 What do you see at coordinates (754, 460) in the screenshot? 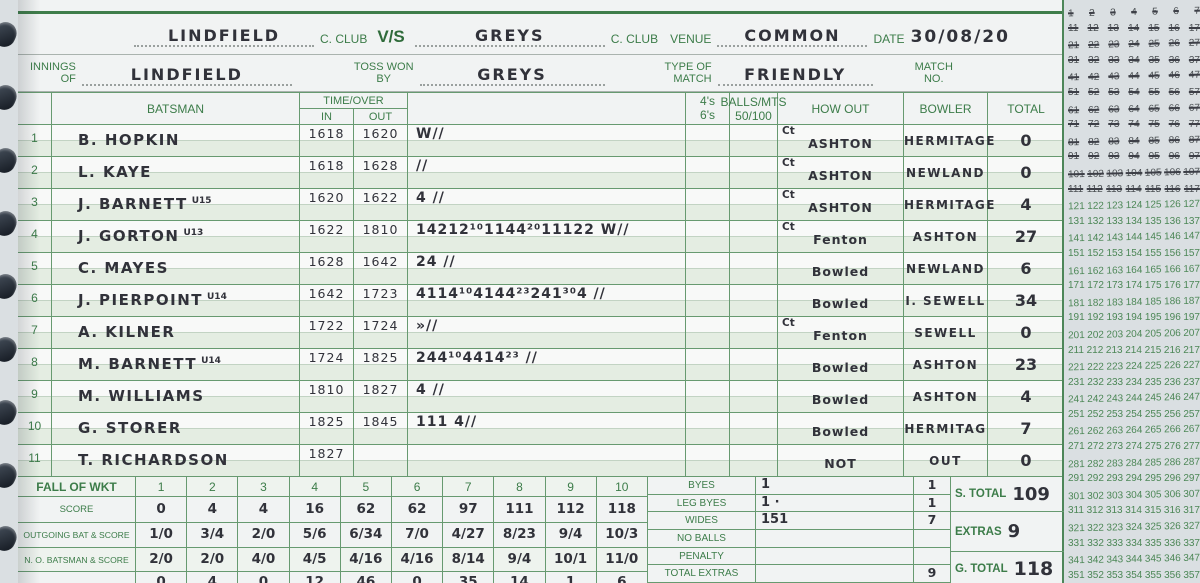
I see `balls-mts-cell` at bounding box center [754, 460].